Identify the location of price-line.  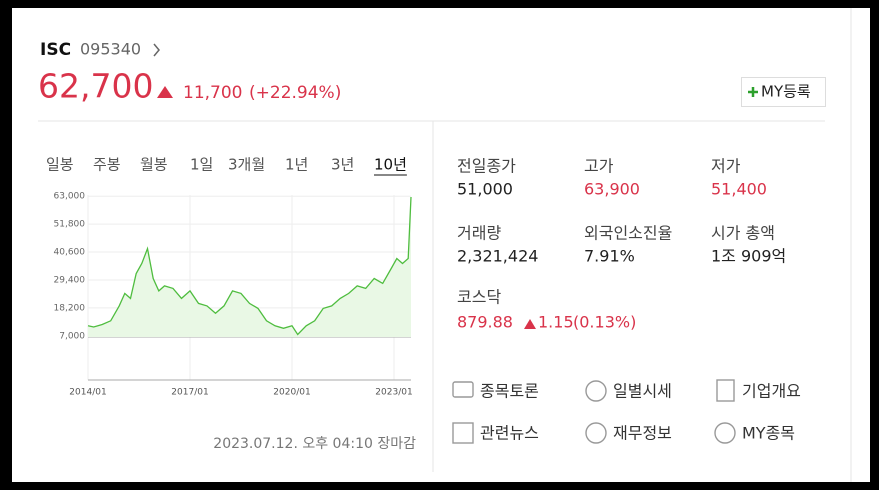
(249, 266).